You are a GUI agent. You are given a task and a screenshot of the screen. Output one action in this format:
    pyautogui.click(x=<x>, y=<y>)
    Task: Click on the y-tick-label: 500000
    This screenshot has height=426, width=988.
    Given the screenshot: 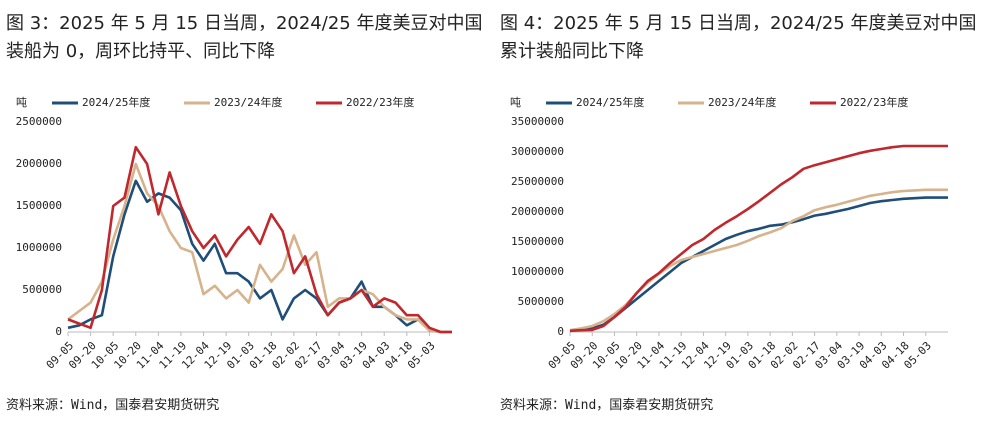 What is the action you would take?
    pyautogui.click(x=42, y=289)
    